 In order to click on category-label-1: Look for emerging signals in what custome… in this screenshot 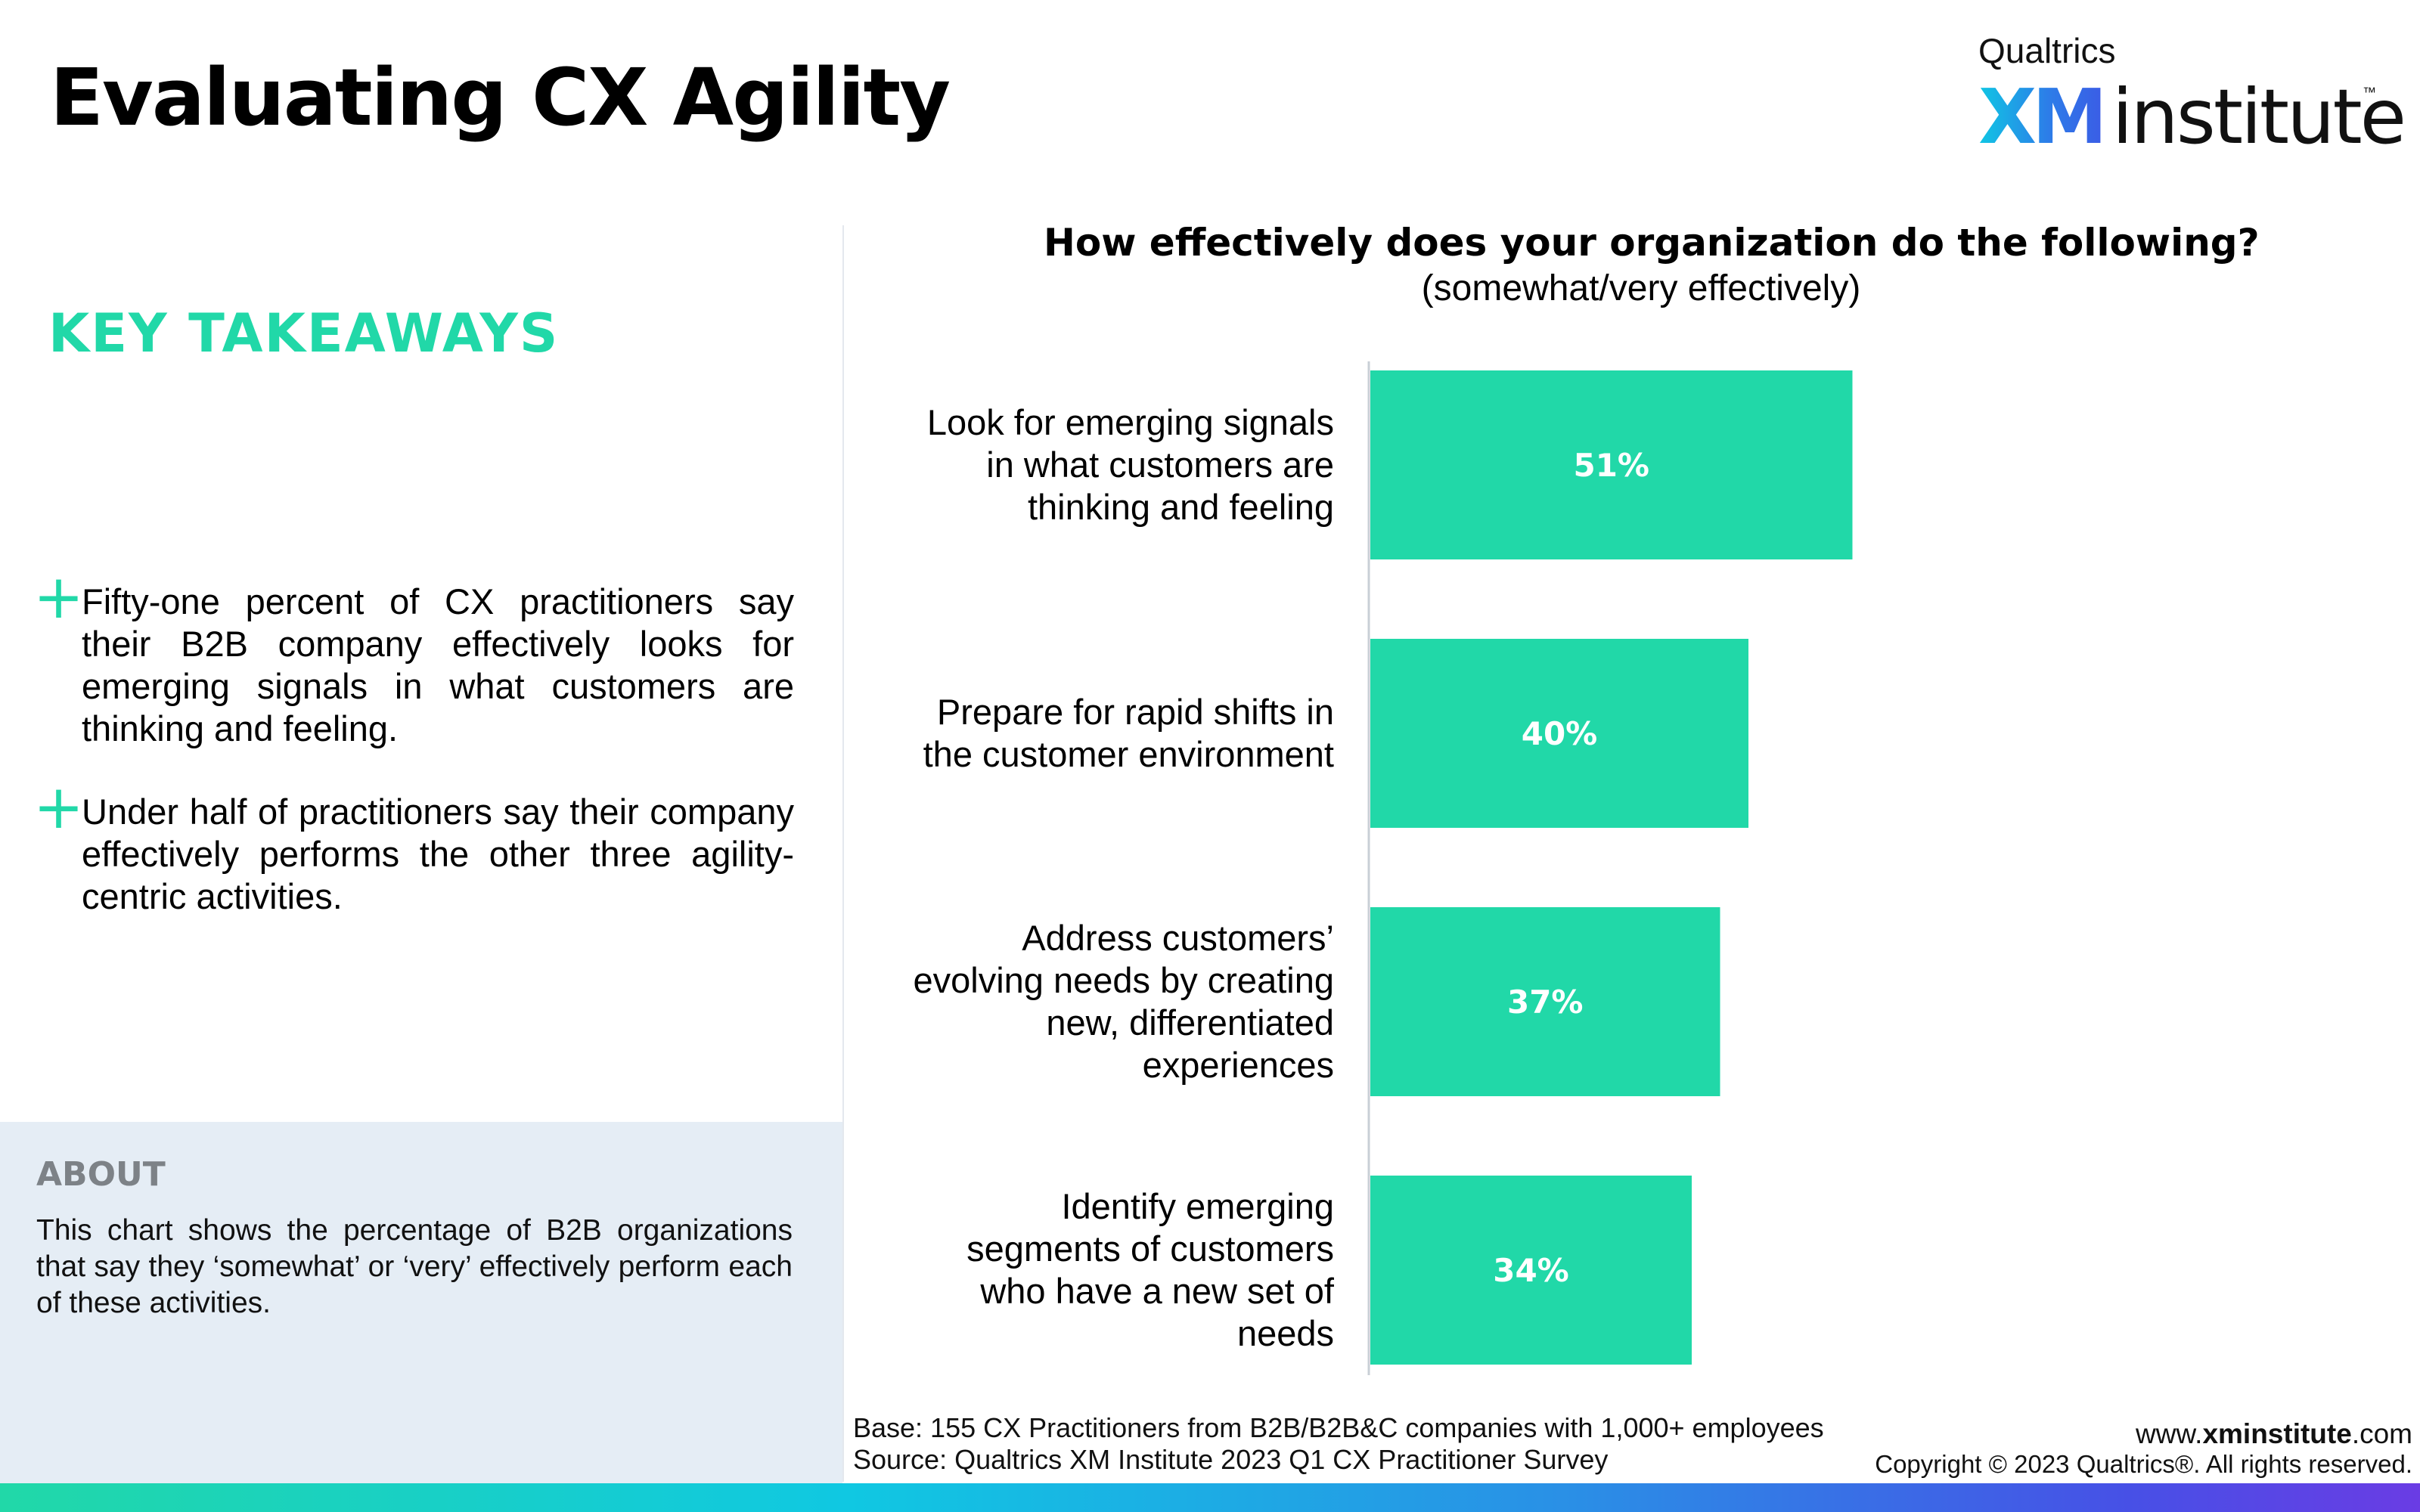, I will do `click(1130, 465)`.